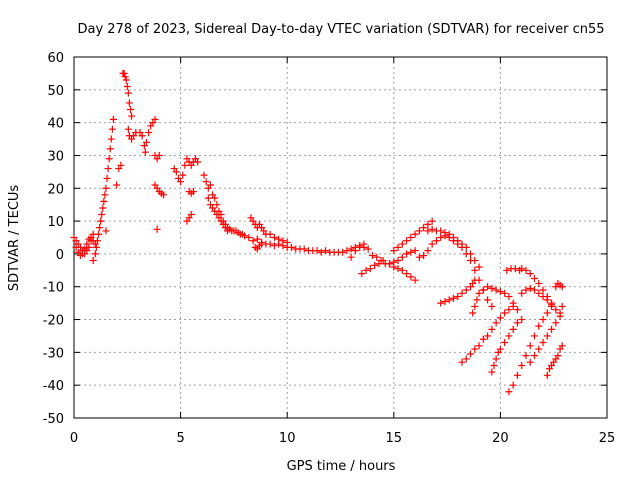 The image size is (640, 480). I want to click on series-peak-2.4, so click(129, 106).